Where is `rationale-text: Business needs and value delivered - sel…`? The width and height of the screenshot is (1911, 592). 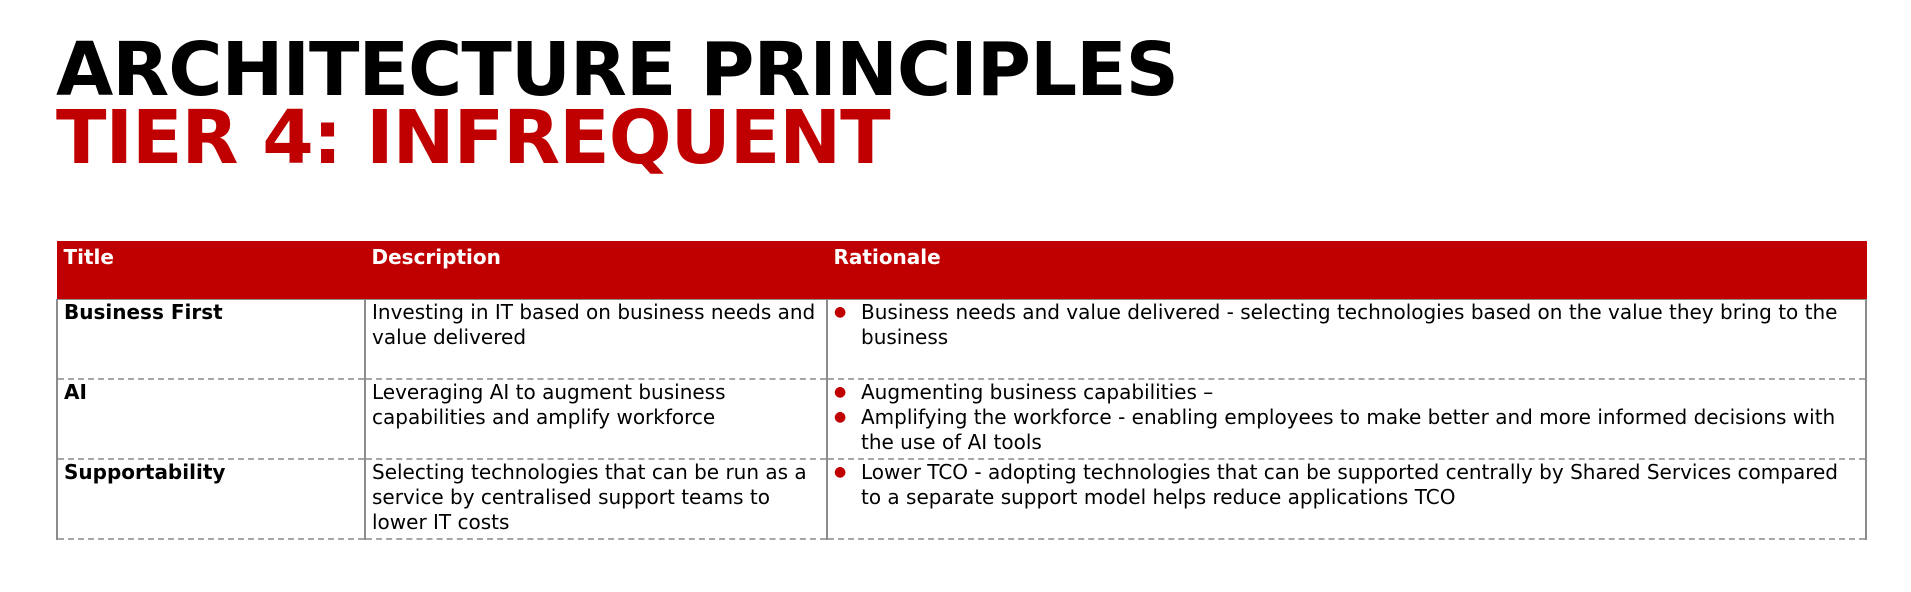 rationale-text: Business needs and value delivered - sel… is located at coordinates (1349, 324).